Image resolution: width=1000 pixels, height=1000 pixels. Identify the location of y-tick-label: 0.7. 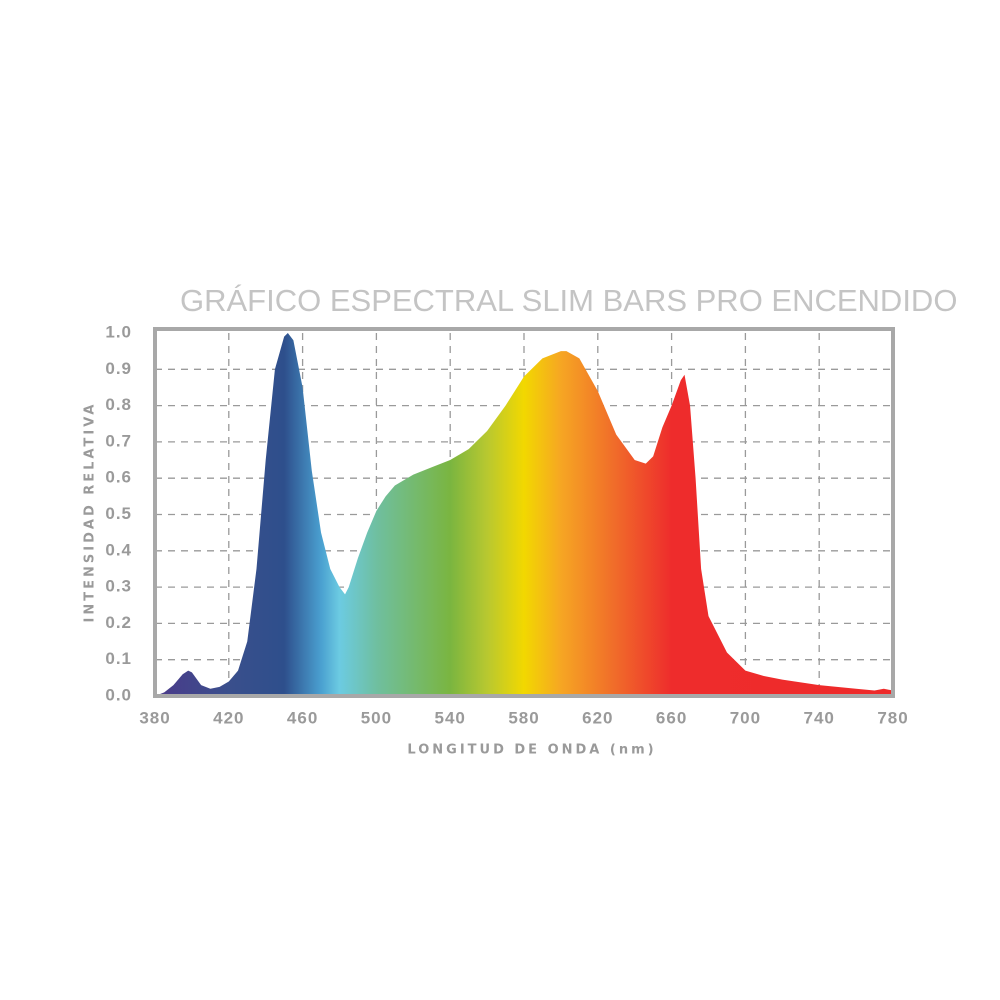
(118, 440).